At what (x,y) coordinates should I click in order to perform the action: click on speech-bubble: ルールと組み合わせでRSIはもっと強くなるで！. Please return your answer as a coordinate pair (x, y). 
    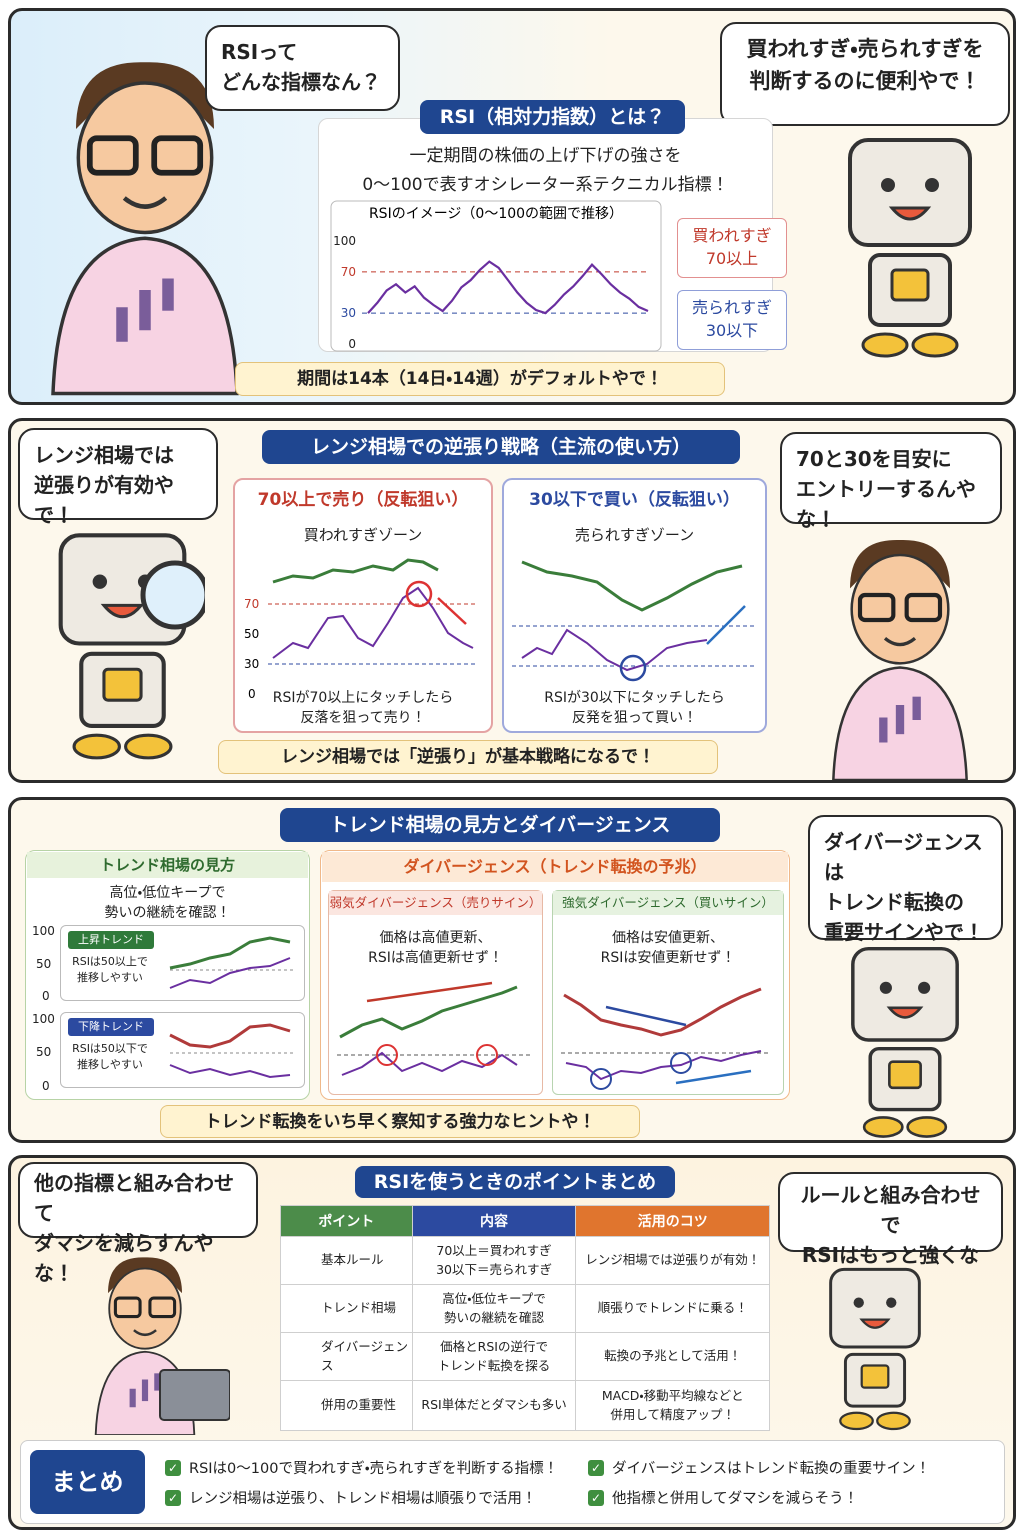
    Looking at the image, I should click on (890, 1234).